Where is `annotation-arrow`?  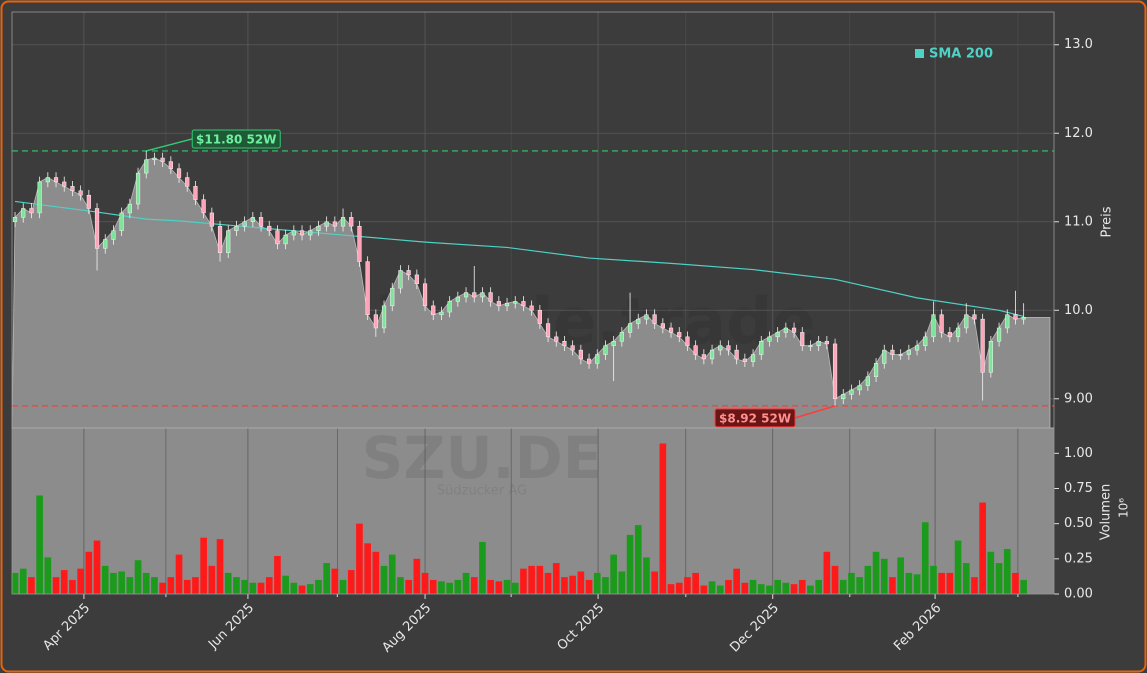
annotation-arrow is located at coordinates (169, 145).